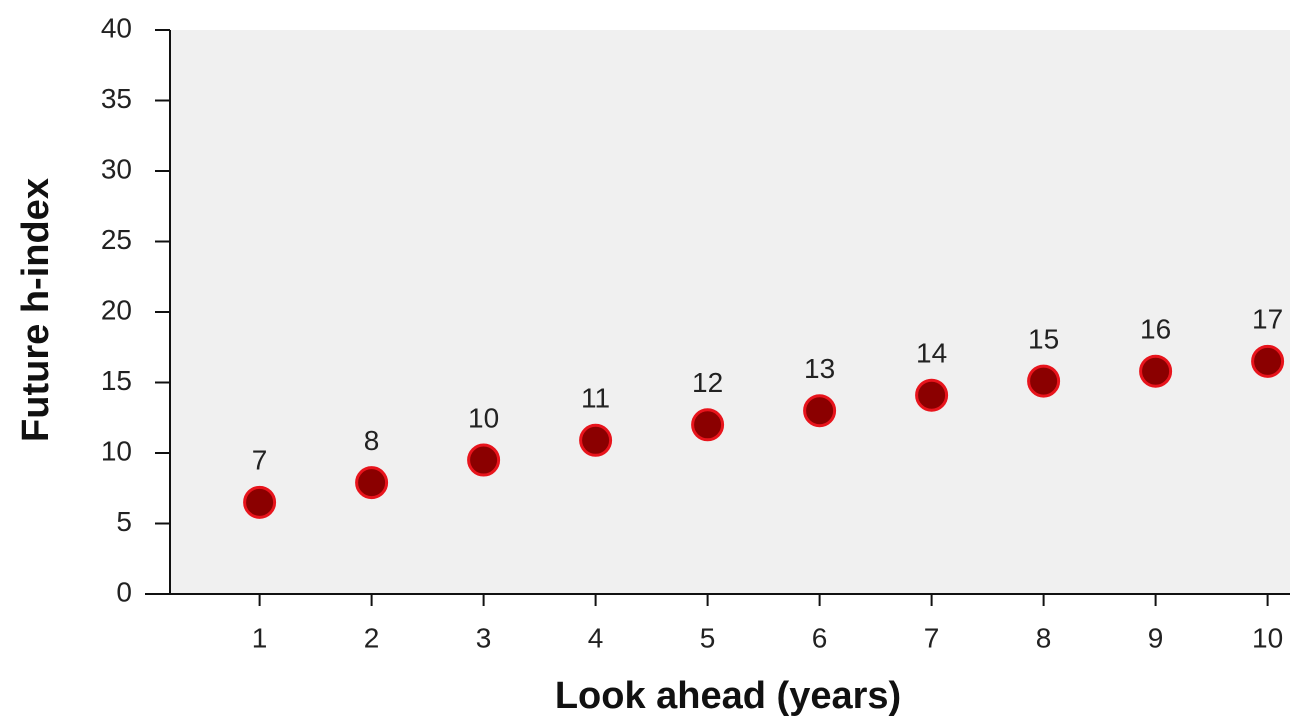 The height and width of the screenshot is (725, 1290). What do you see at coordinates (116, 168) in the screenshot?
I see `y-tick-label: 30` at bounding box center [116, 168].